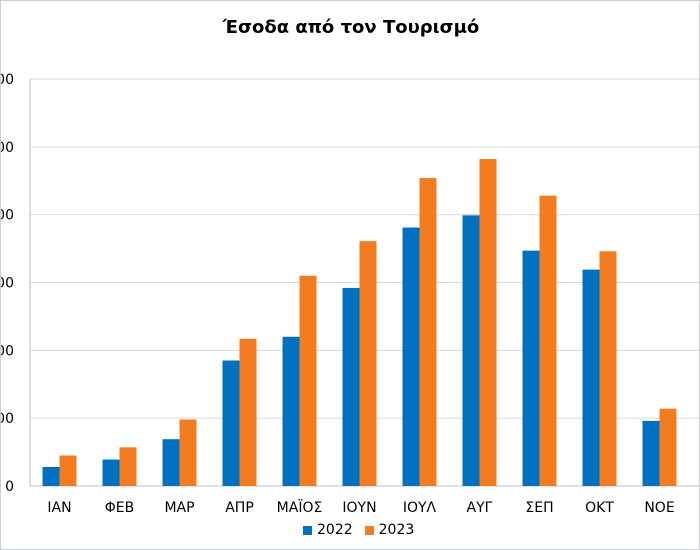 The width and height of the screenshot is (700, 550). What do you see at coordinates (548, 340) in the screenshot?
I see `bar-2023-ΣΕΠ` at bounding box center [548, 340].